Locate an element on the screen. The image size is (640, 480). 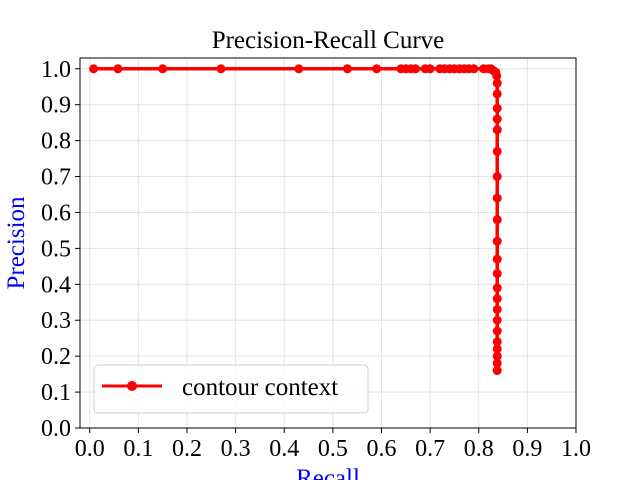
x-tick-label: 0.9 is located at coordinates (527, 449).